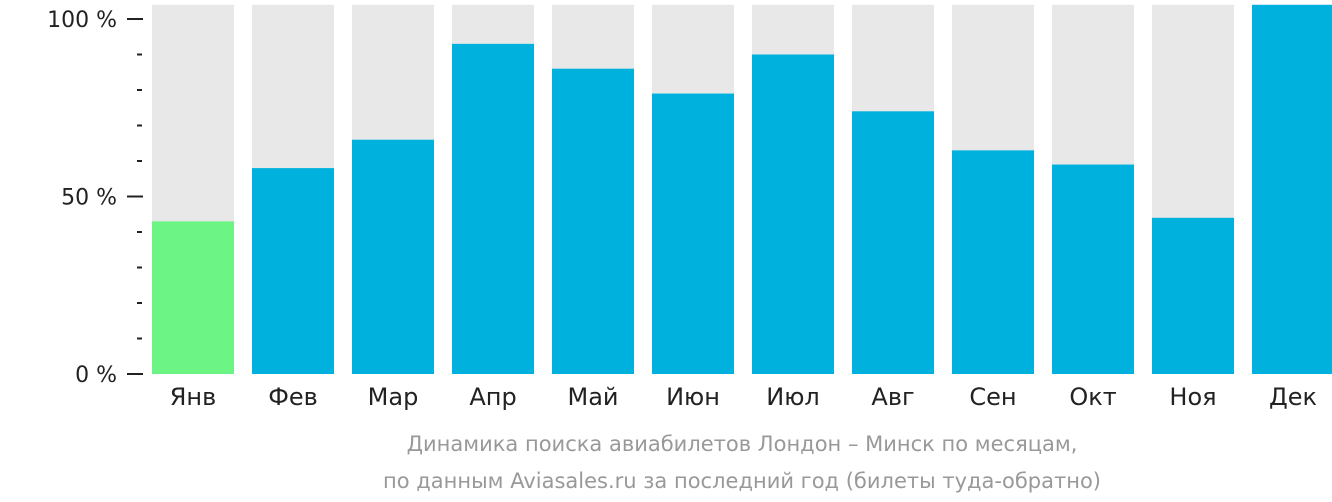  I want to click on x-tick-label: Янв, so click(193, 397).